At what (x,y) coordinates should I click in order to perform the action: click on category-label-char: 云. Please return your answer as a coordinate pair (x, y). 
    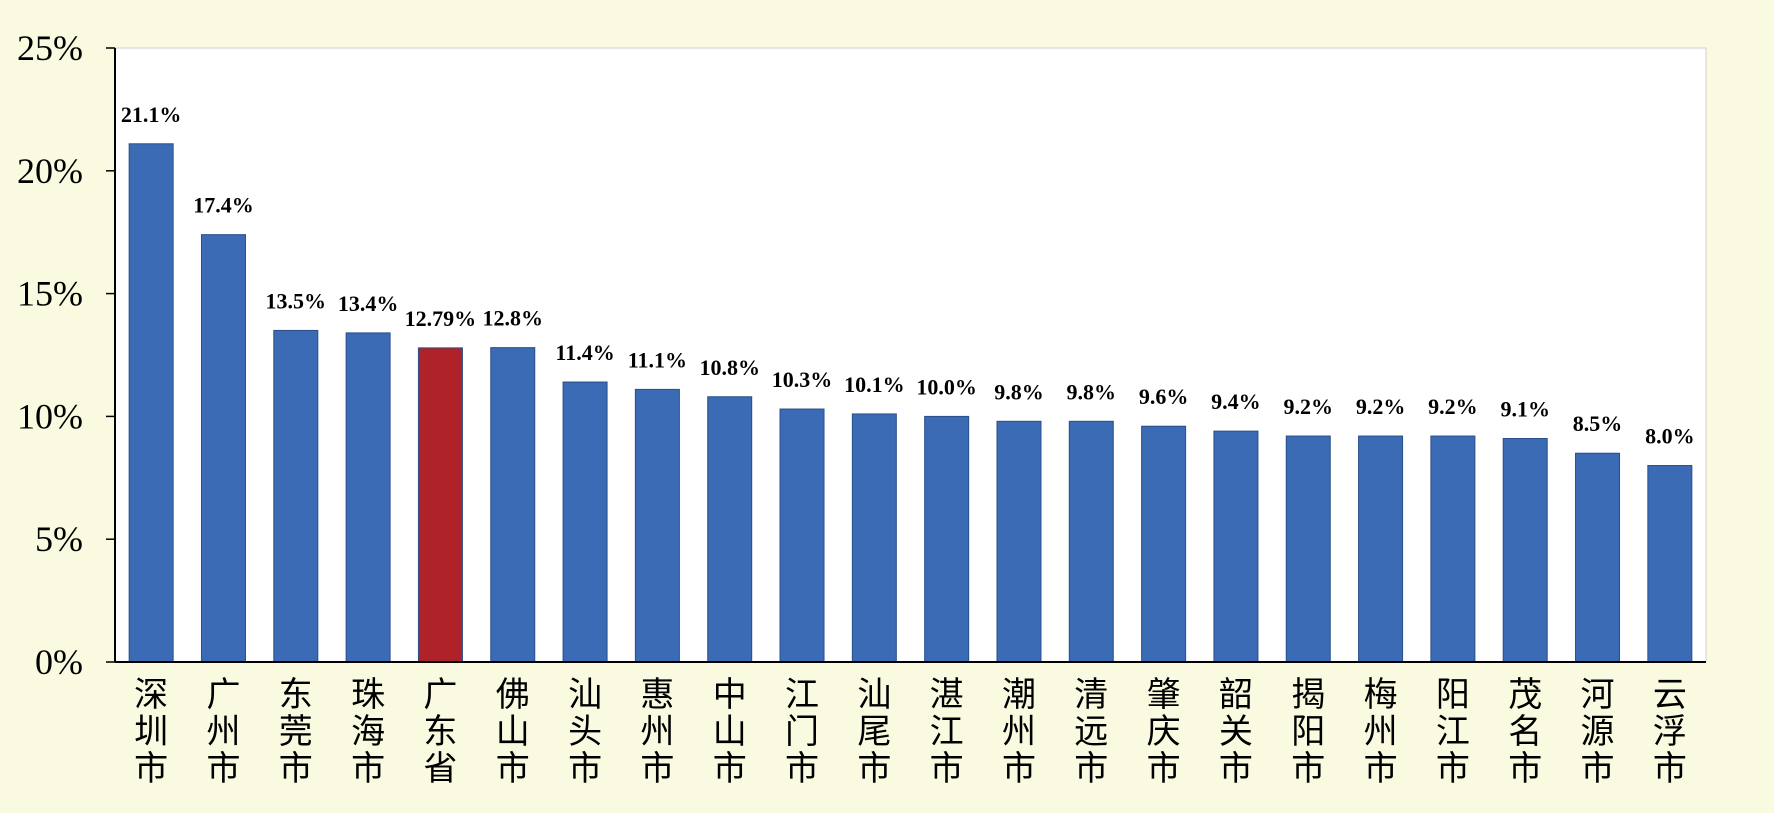
    Looking at the image, I should click on (1670, 695).